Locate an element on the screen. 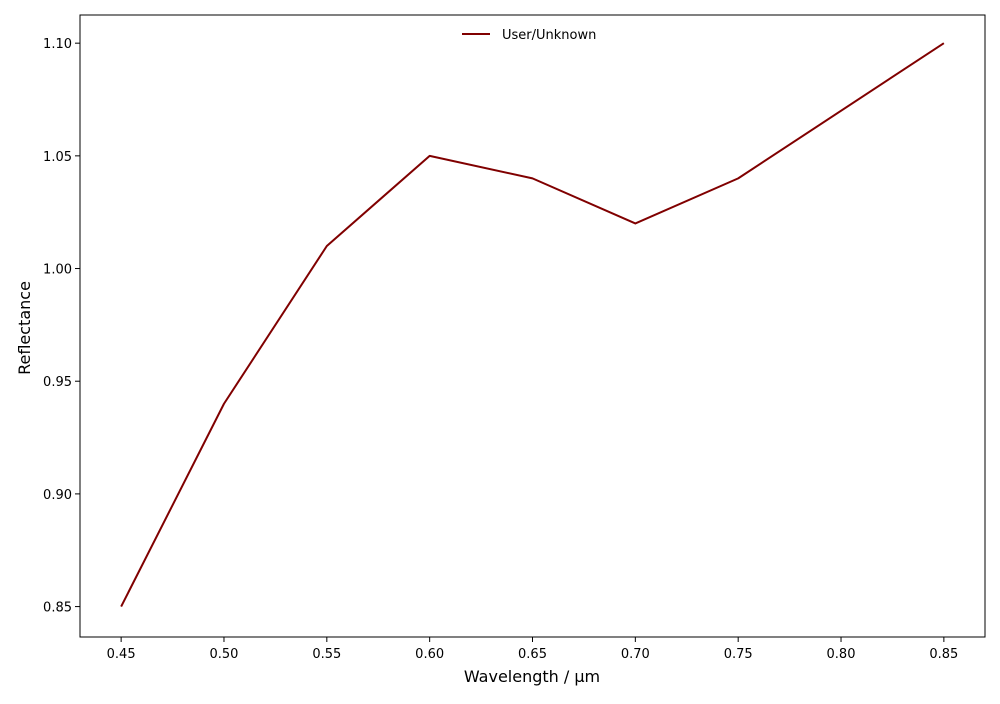 The image size is (1000, 704). x-tick-label: 0.60 is located at coordinates (429, 654).